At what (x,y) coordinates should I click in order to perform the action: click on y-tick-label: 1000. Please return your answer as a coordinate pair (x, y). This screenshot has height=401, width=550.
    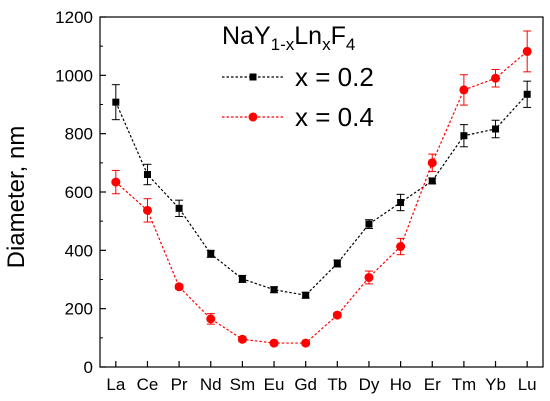
    Looking at the image, I should click on (74, 75).